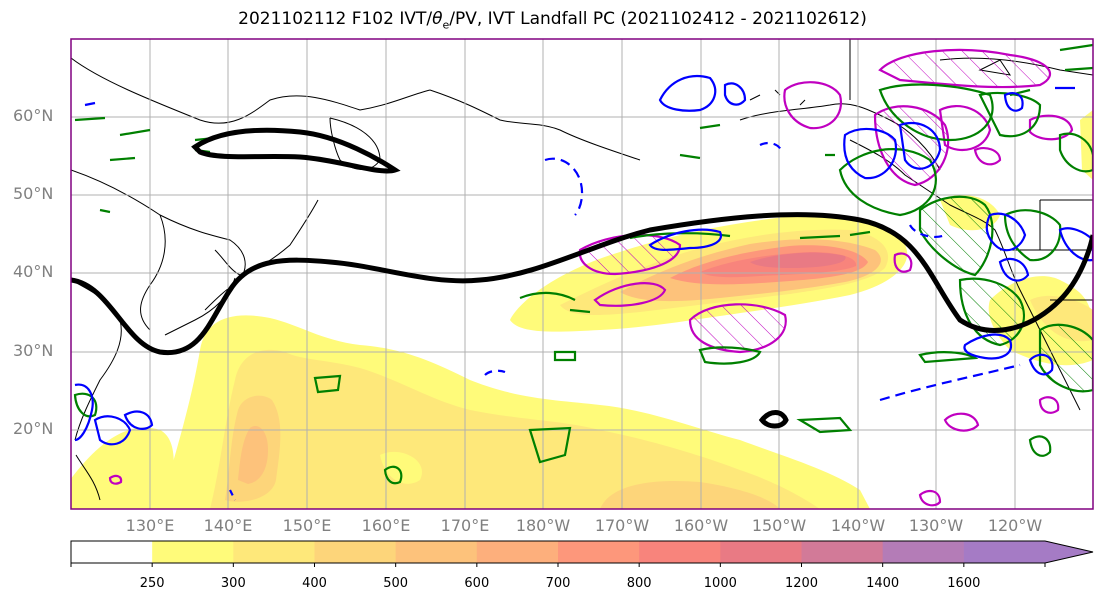  I want to click on title-theta-subscript: e, so click(446, 25).